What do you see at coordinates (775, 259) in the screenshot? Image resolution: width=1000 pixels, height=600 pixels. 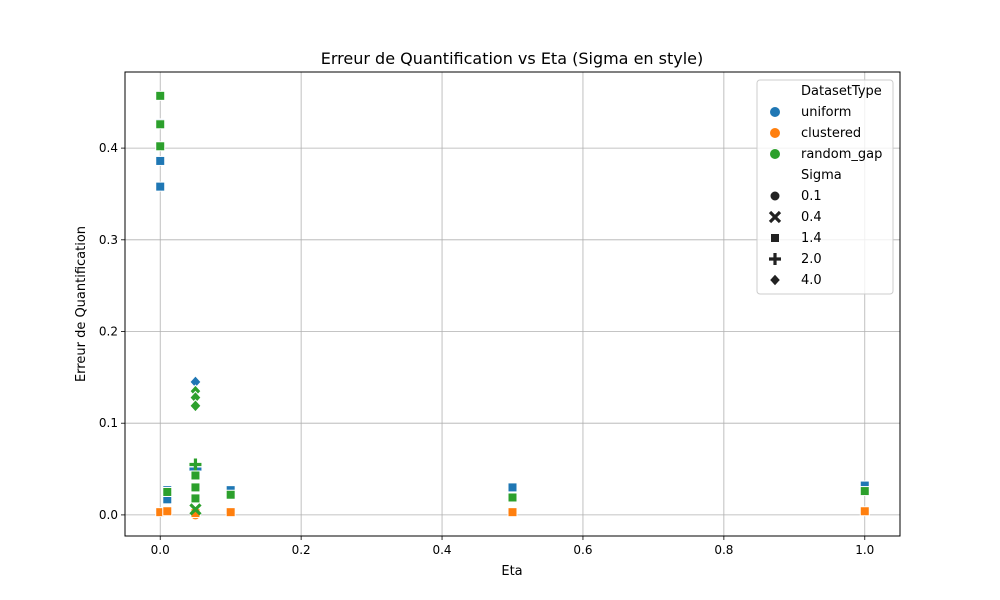 I see `legend-marker-plus` at bounding box center [775, 259].